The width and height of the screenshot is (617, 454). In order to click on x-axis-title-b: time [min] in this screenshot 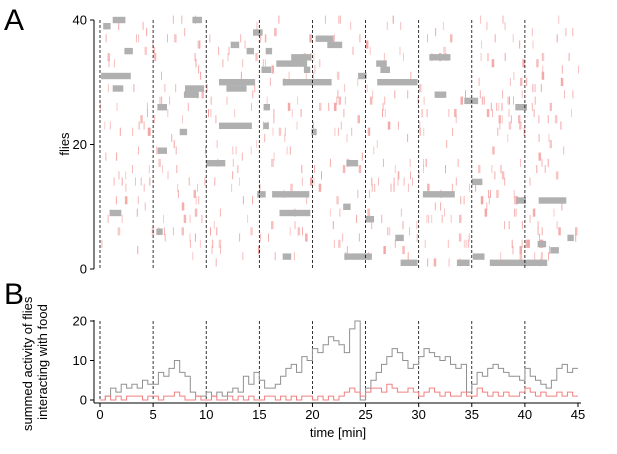, I will do `click(338, 432)`.